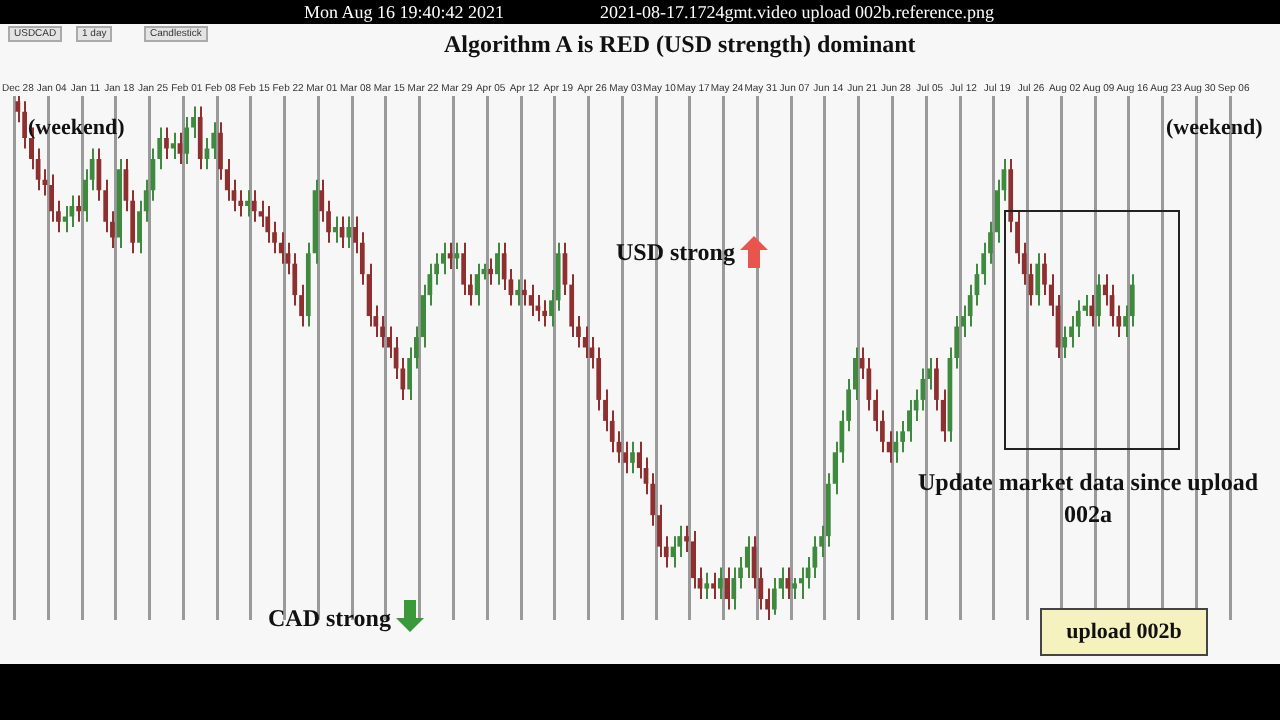 The image size is (1280, 720). I want to click on chart-title: Mon Aug 16 19:40:42 2021, so click(404, 12).